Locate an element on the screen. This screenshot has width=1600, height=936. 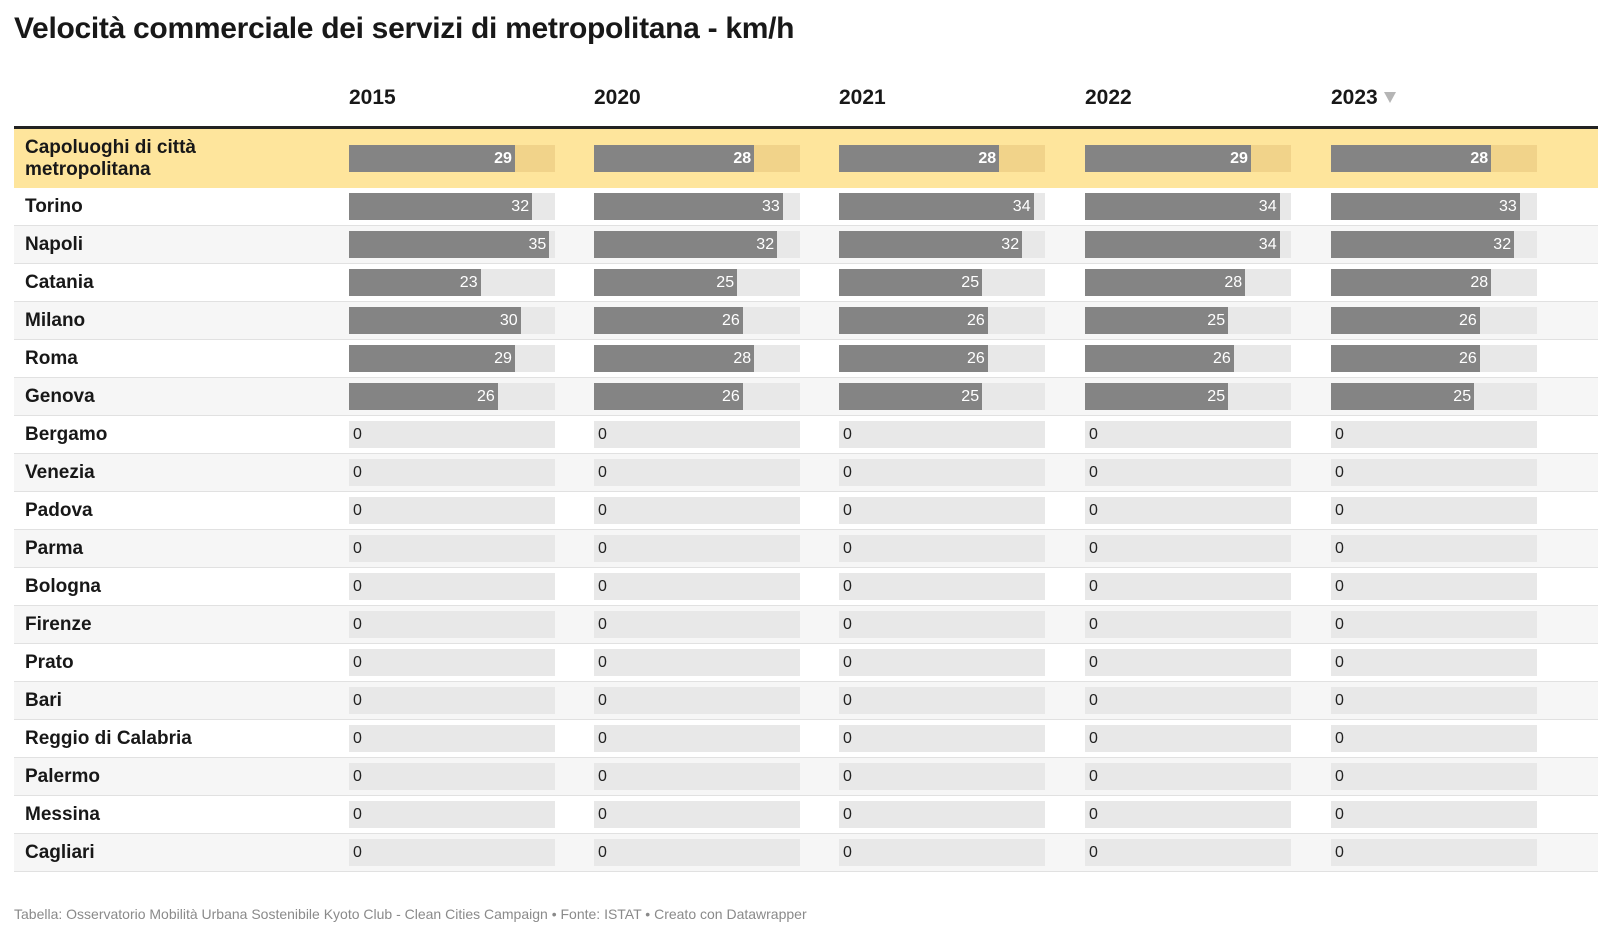
row-label: Parma is located at coordinates (54, 548).